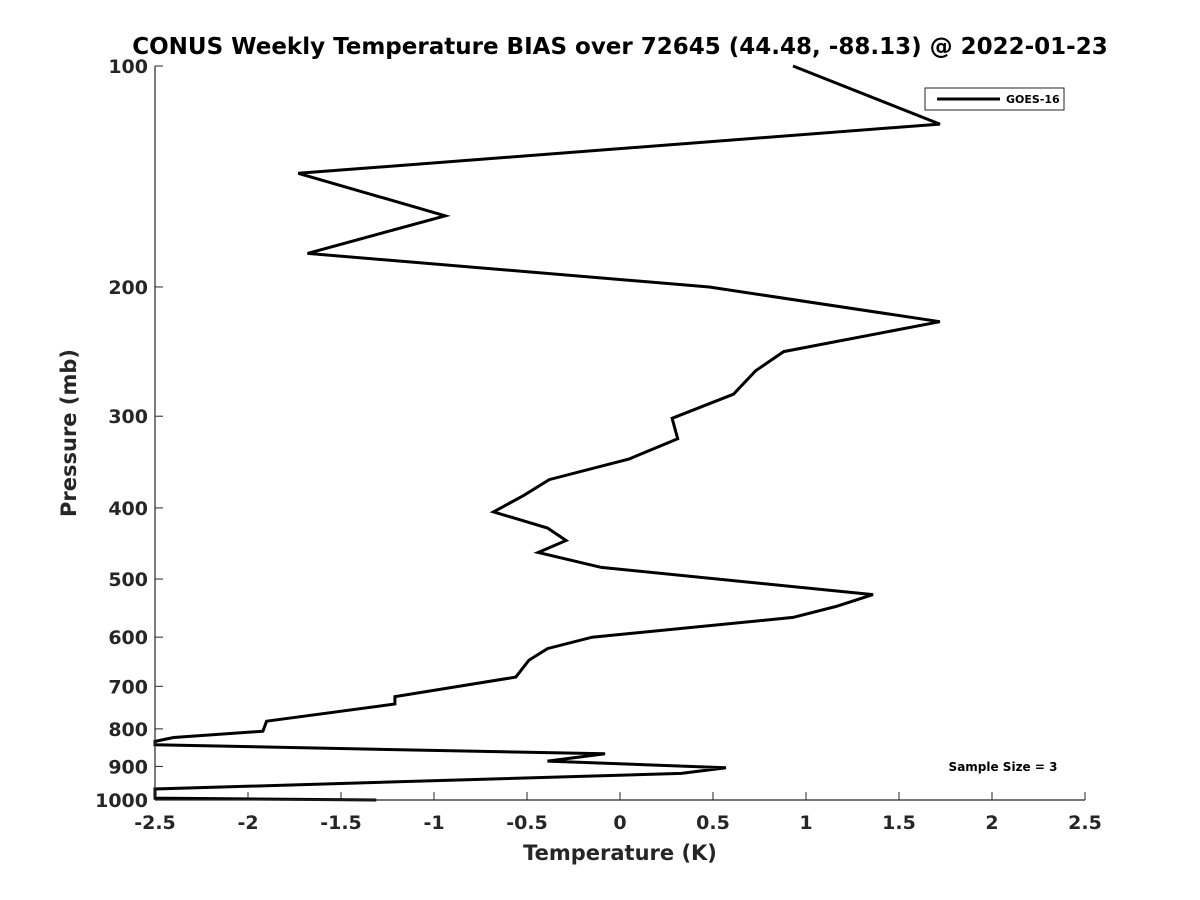  I want to click on x-axis: -2.5 -2 -1.5 -1 -0.5 0 0.5 1 1.5 2 2.5, so click(618, 813).